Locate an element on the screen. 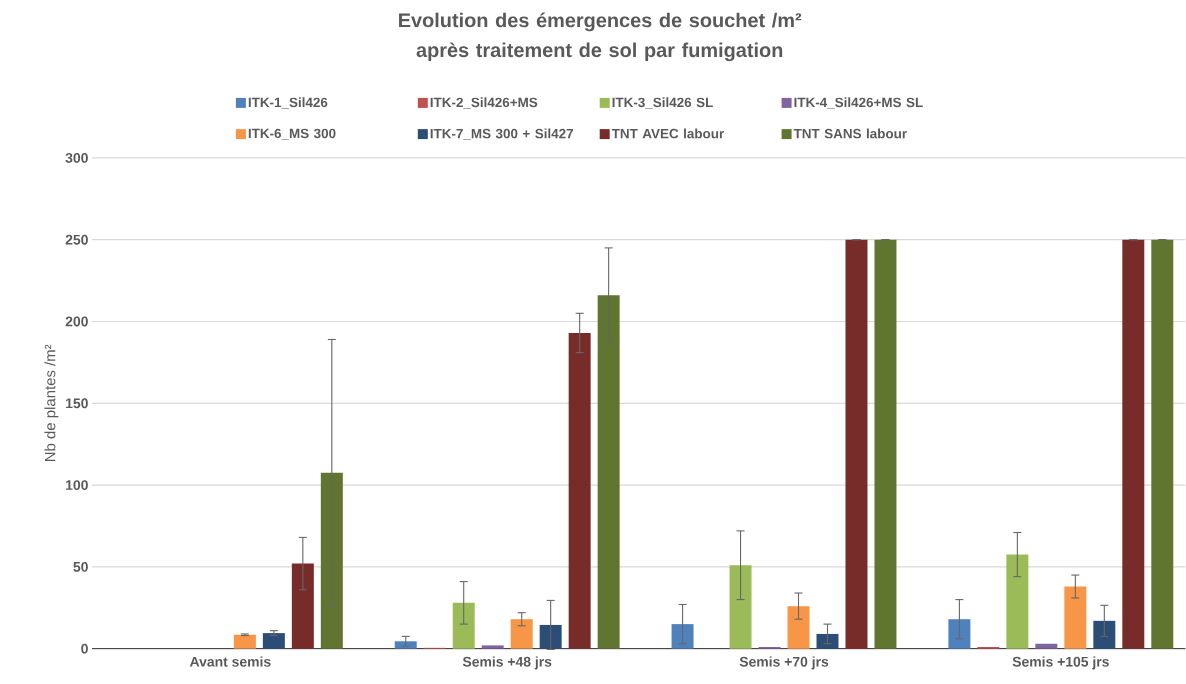  chart-title: Evolution des émergences de souchet /m² après traitement de sol par fumigation is located at coordinates (600, 37).